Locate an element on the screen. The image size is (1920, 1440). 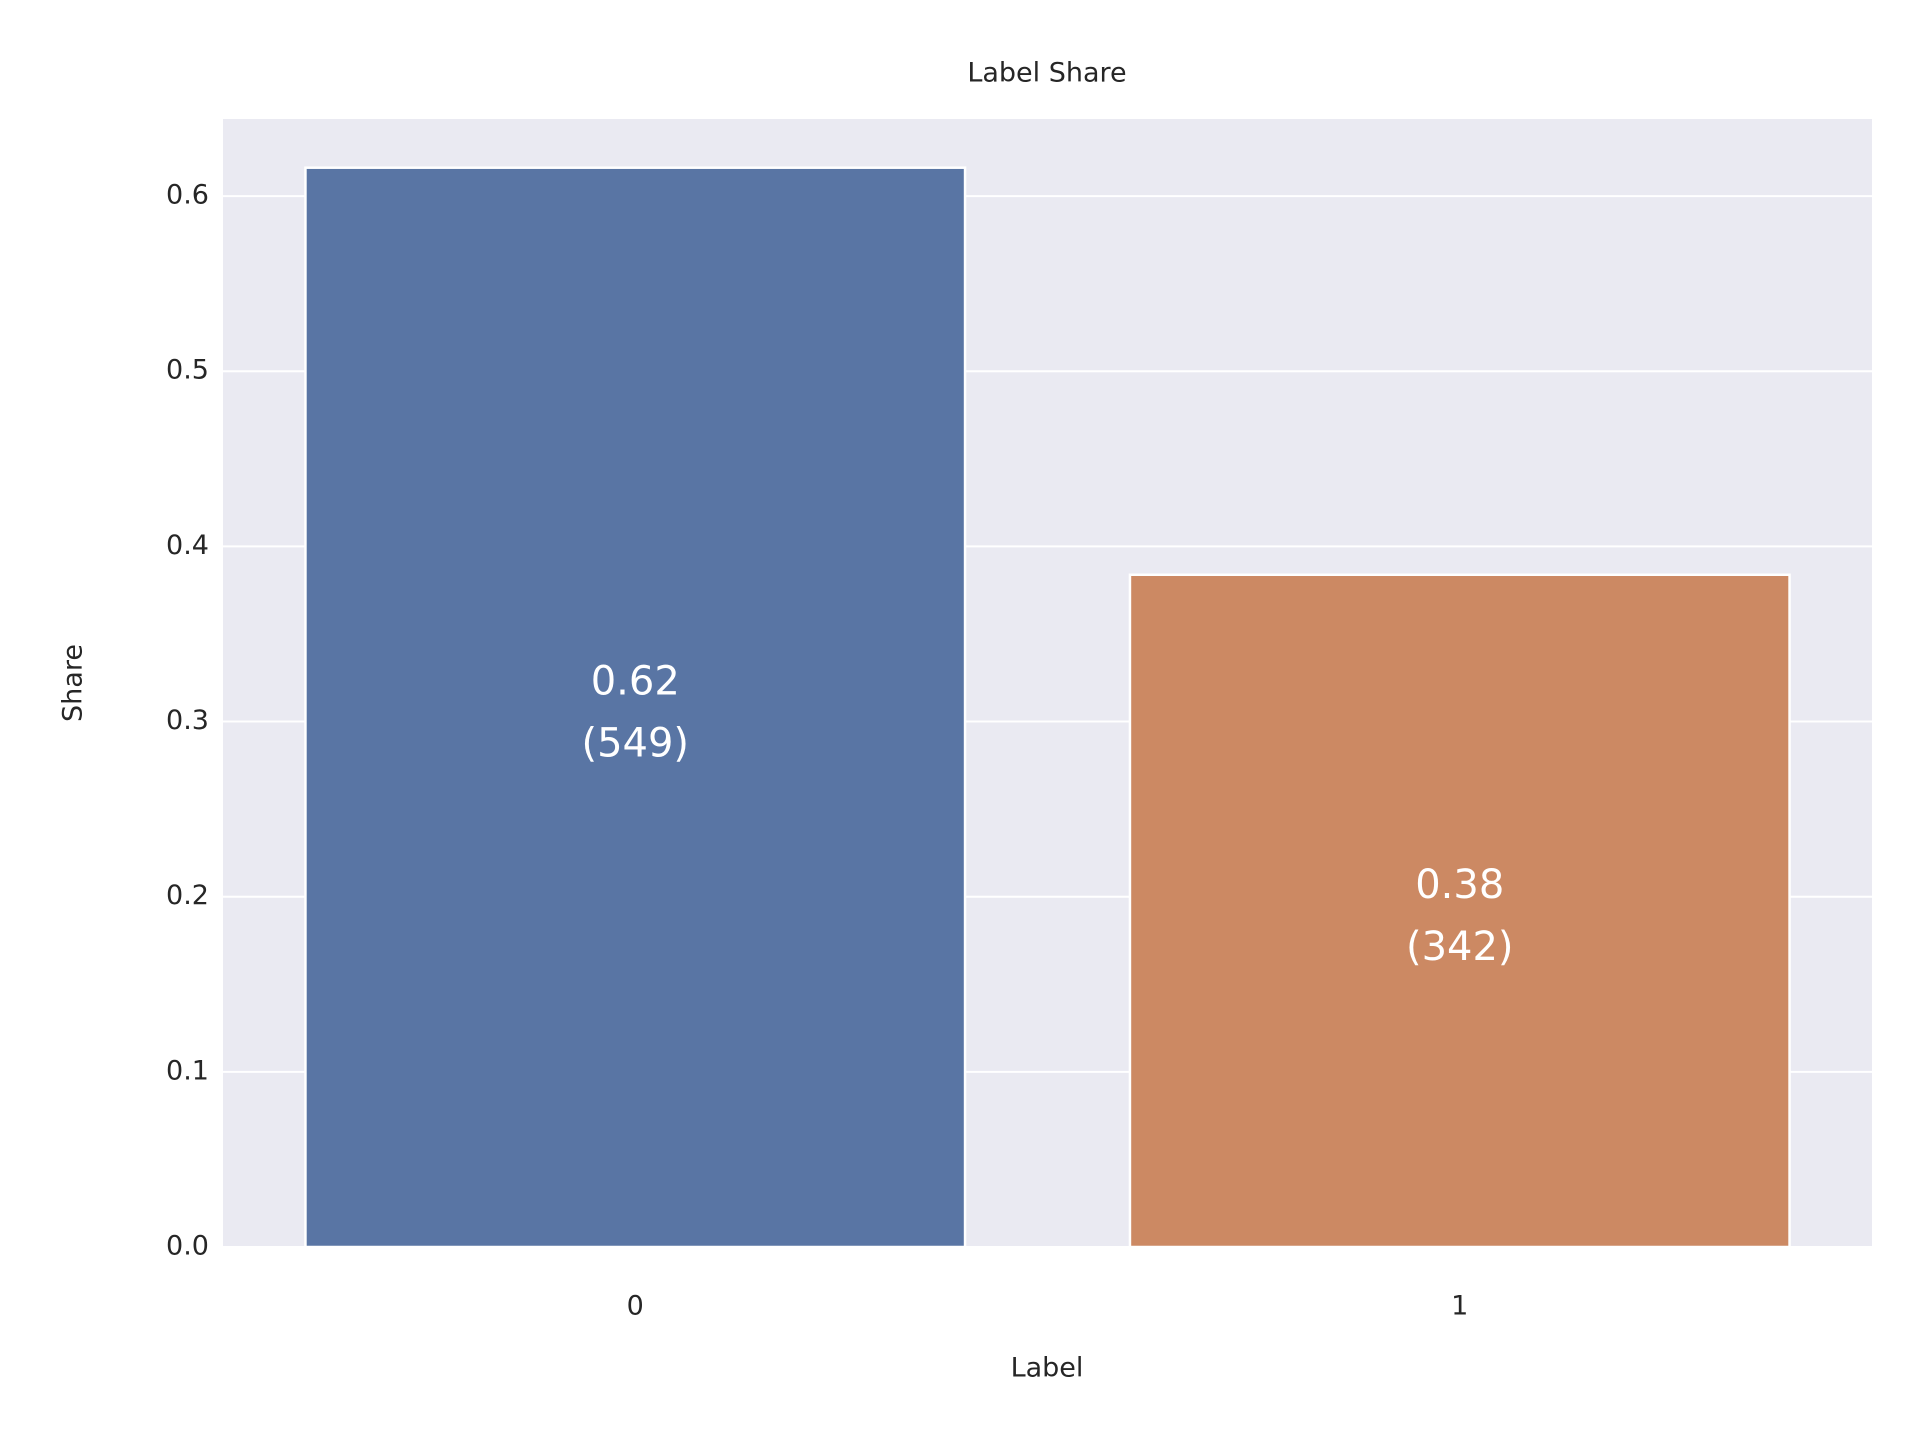
y-tick-label: 0.2 is located at coordinates (187, 895).